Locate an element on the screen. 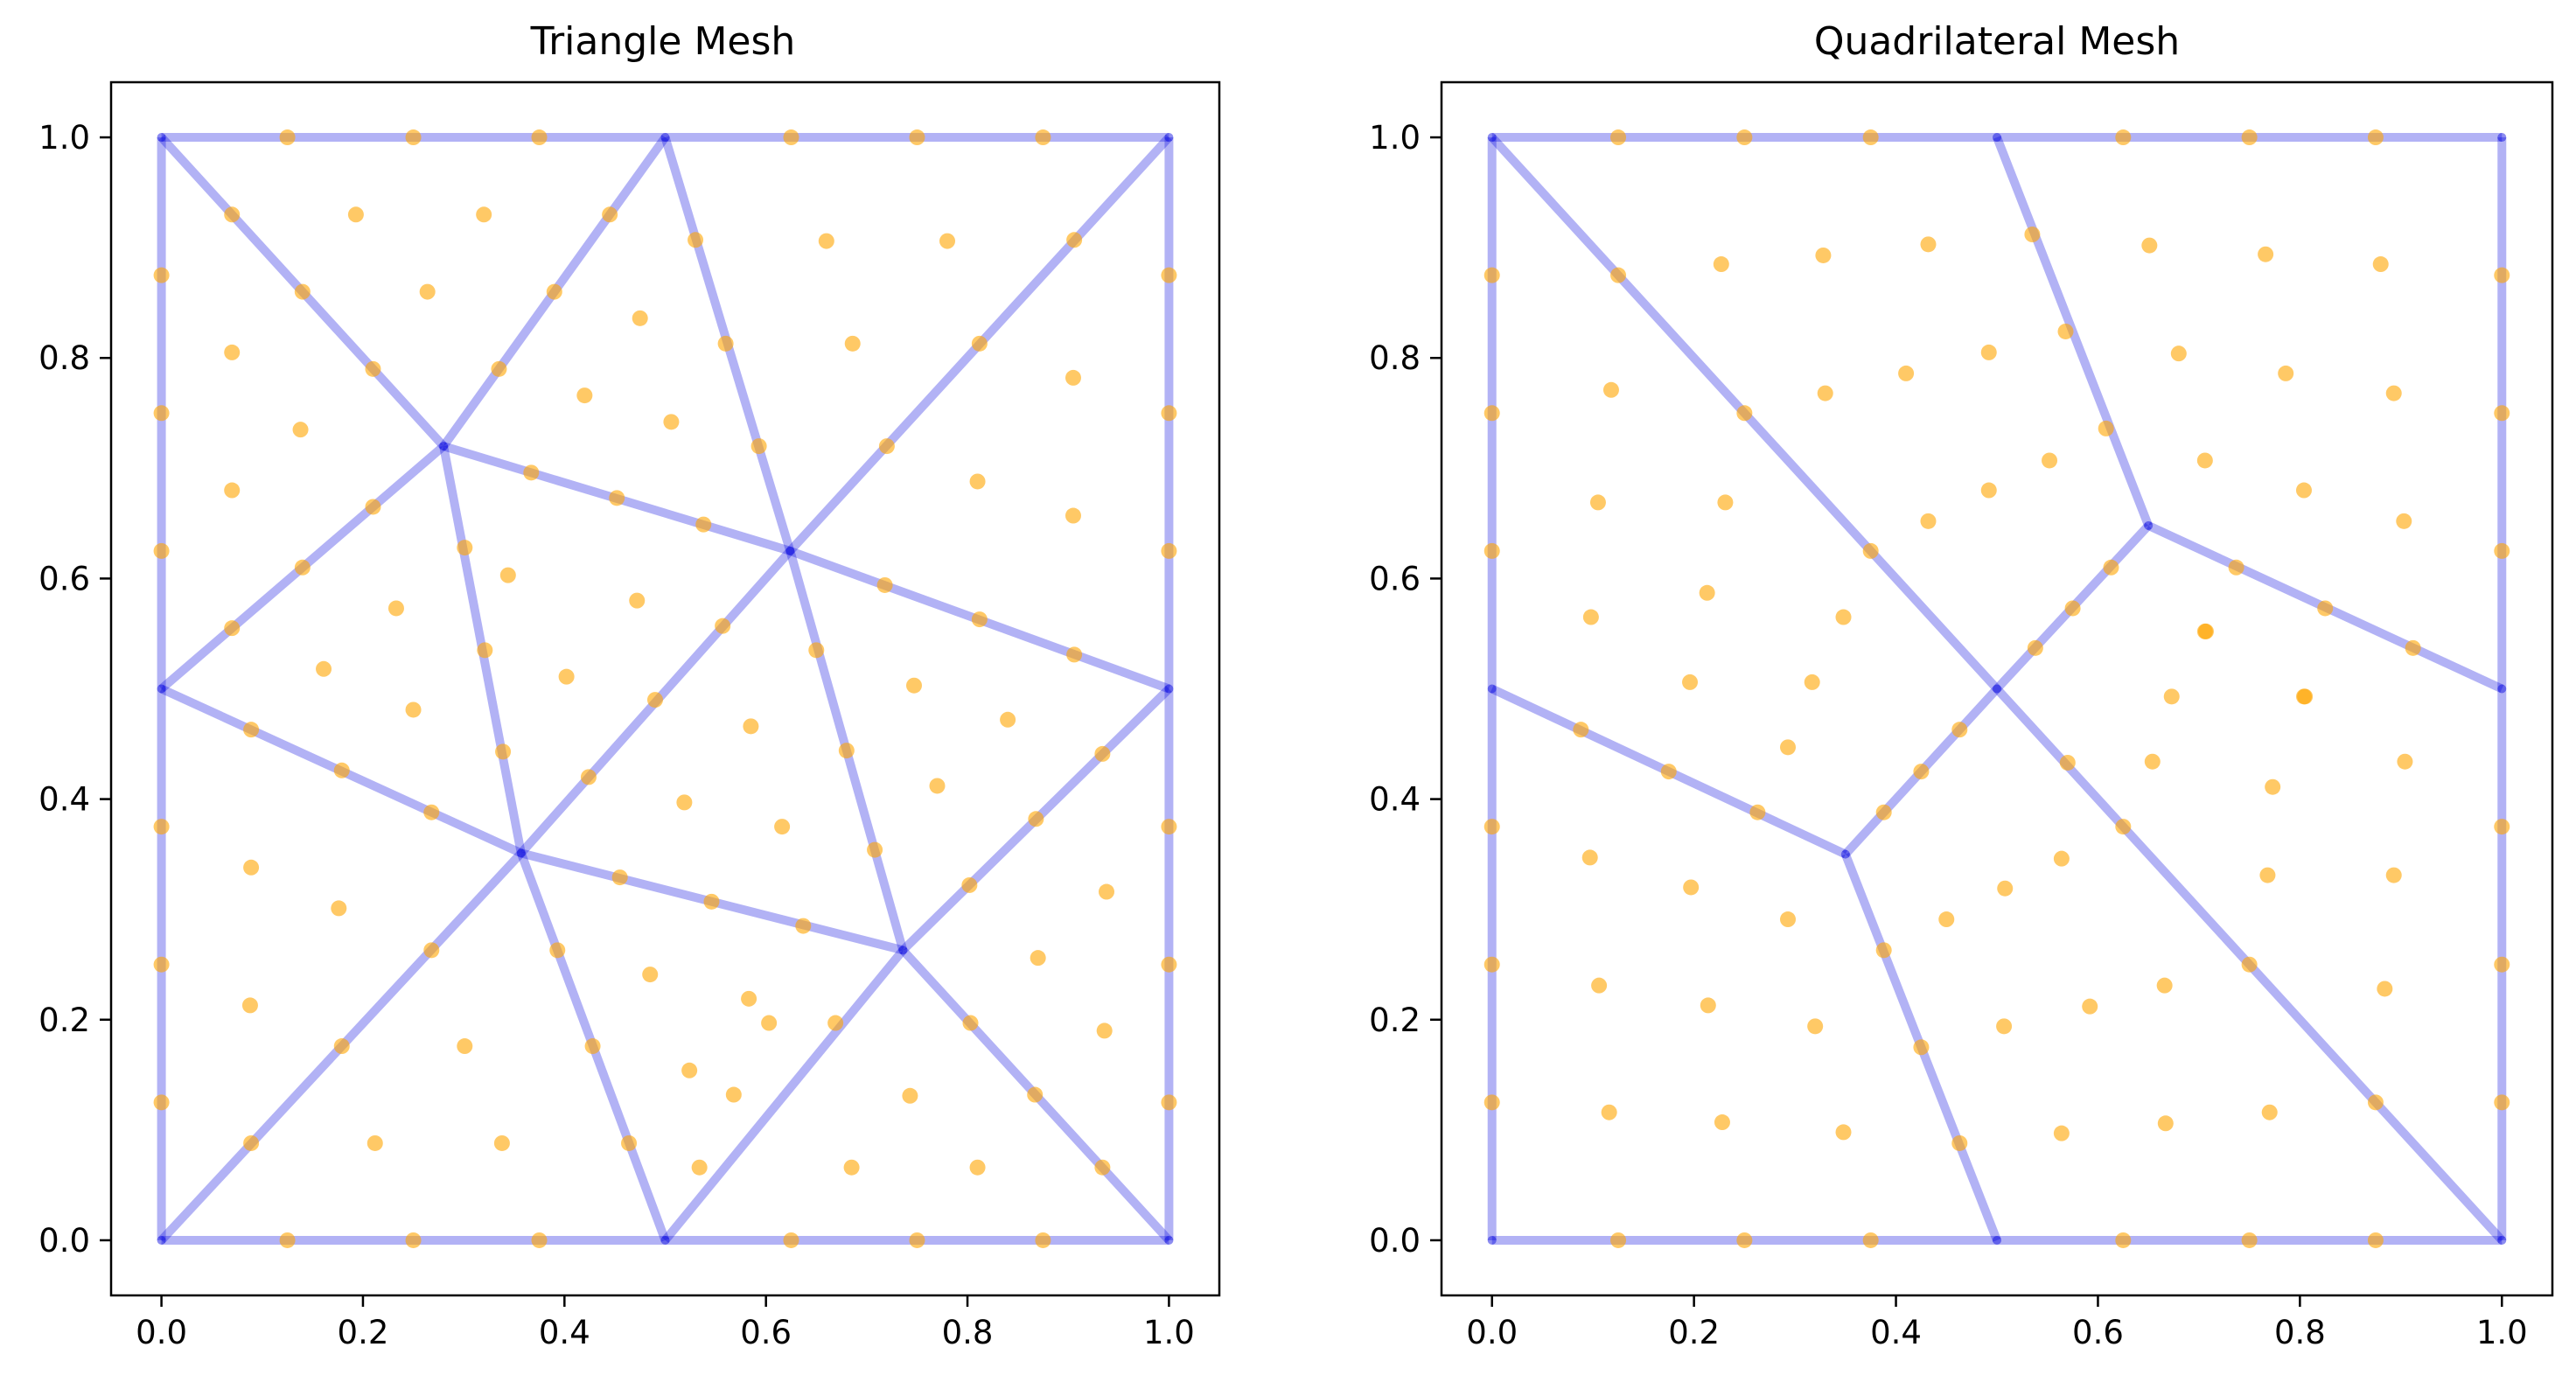  quadrilateral-mesh-title: Quadrilateral Mesh is located at coordinates (1997, 41).